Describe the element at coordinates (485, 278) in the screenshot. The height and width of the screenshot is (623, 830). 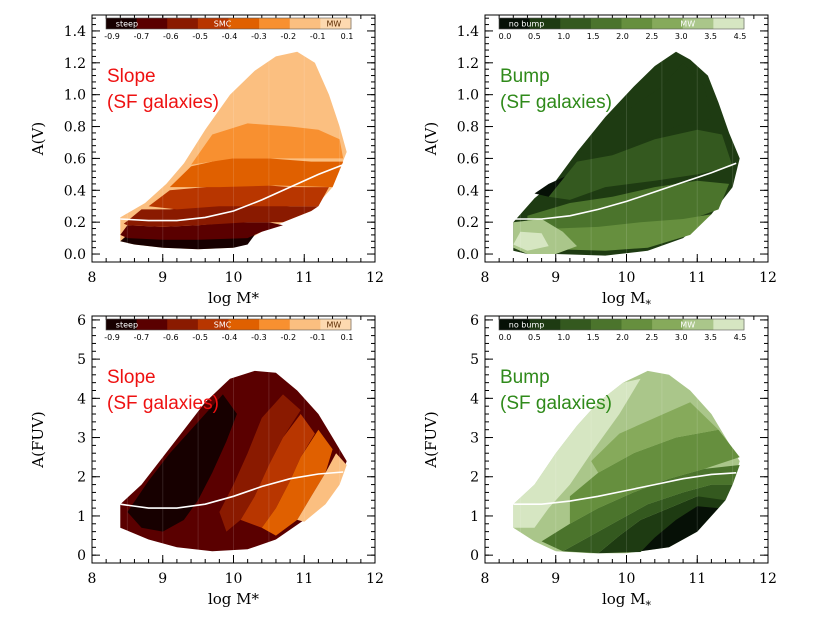
I see `x-tick-label: 8` at that location.